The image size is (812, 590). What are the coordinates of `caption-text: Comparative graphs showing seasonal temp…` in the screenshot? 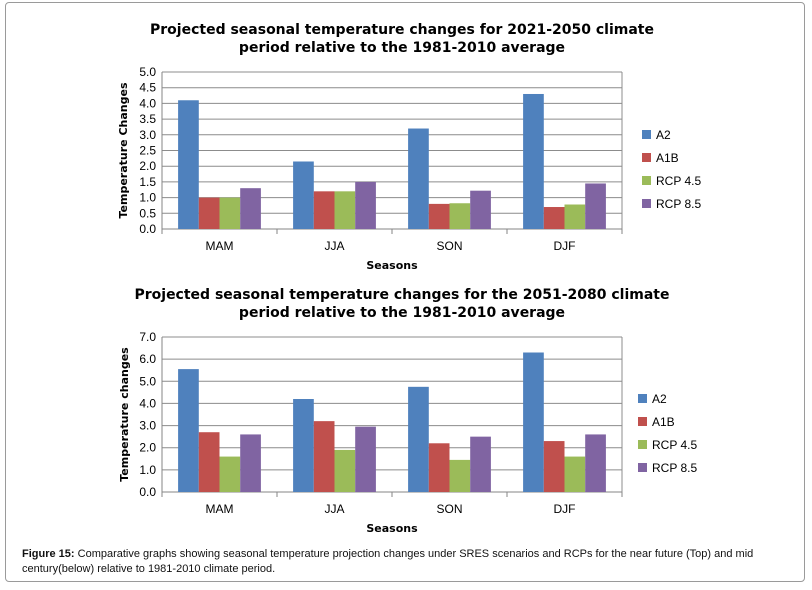 It's located at (388, 561).